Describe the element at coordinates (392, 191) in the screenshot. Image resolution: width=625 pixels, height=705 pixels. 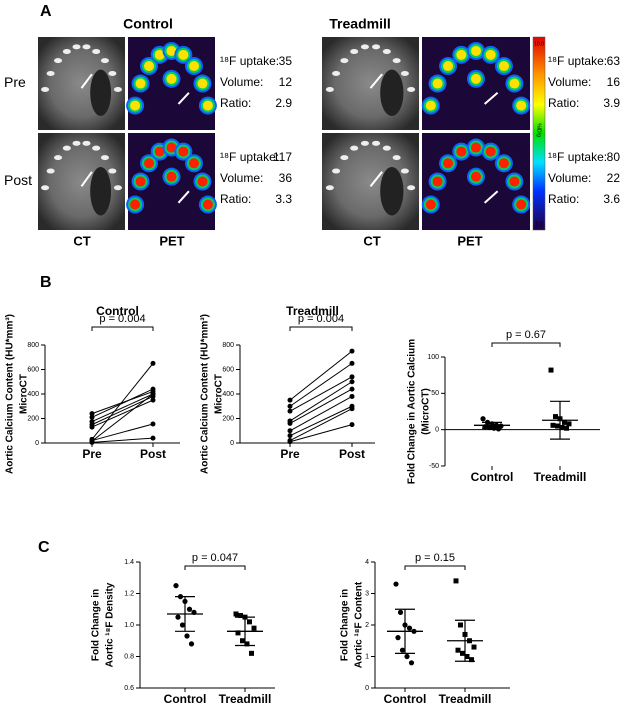
I see `ct-lung` at that location.